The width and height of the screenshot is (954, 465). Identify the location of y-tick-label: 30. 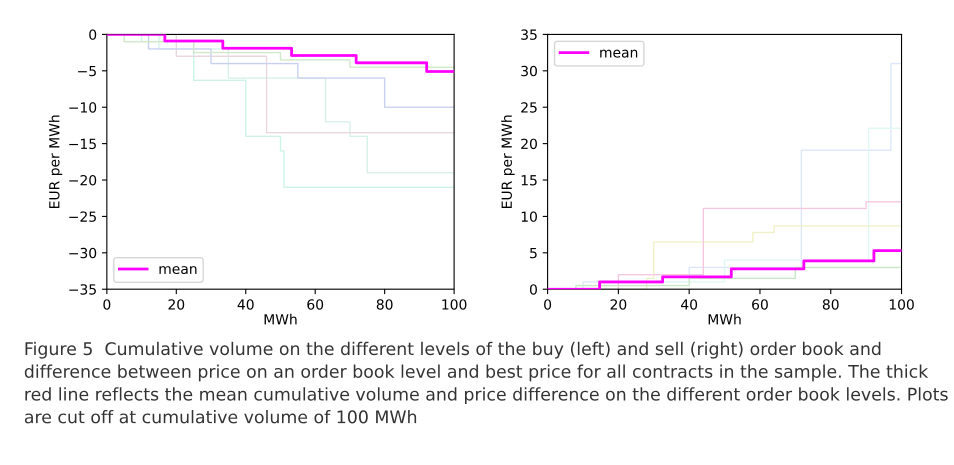
(529, 71).